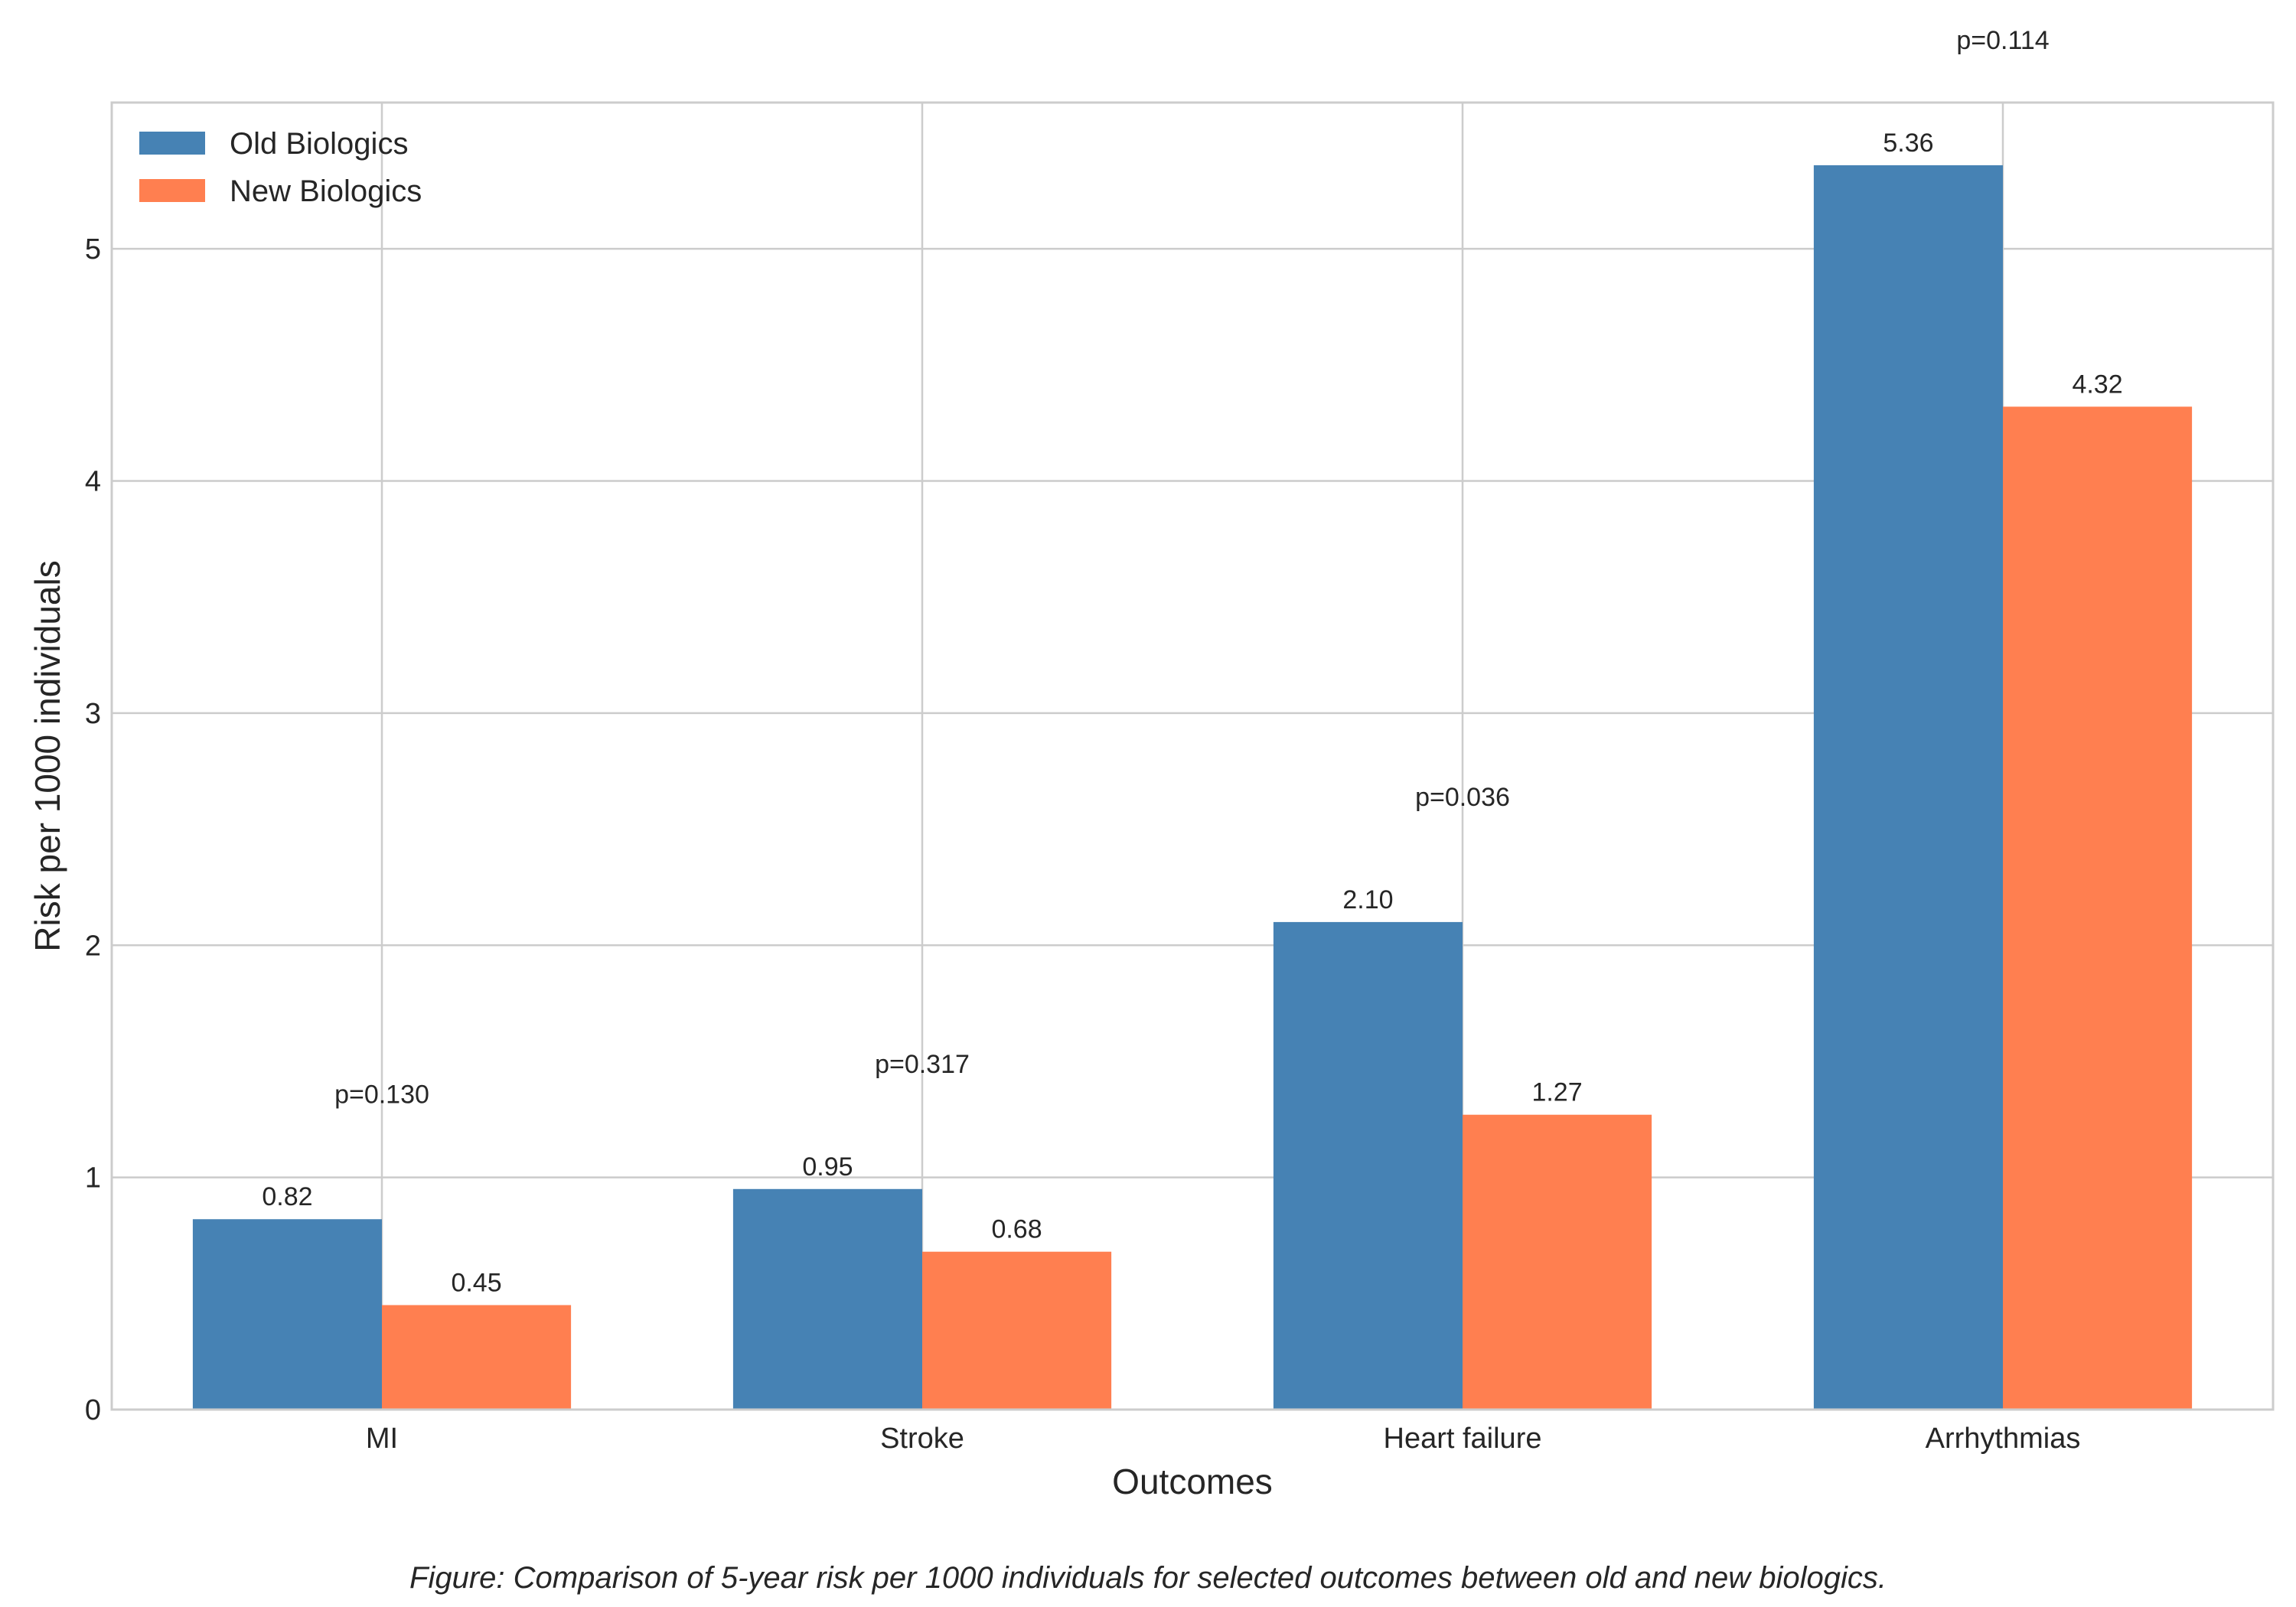 This screenshot has height=1607, width=2296. I want to click on data-label-1-1: 0.68, so click(1016, 1229).